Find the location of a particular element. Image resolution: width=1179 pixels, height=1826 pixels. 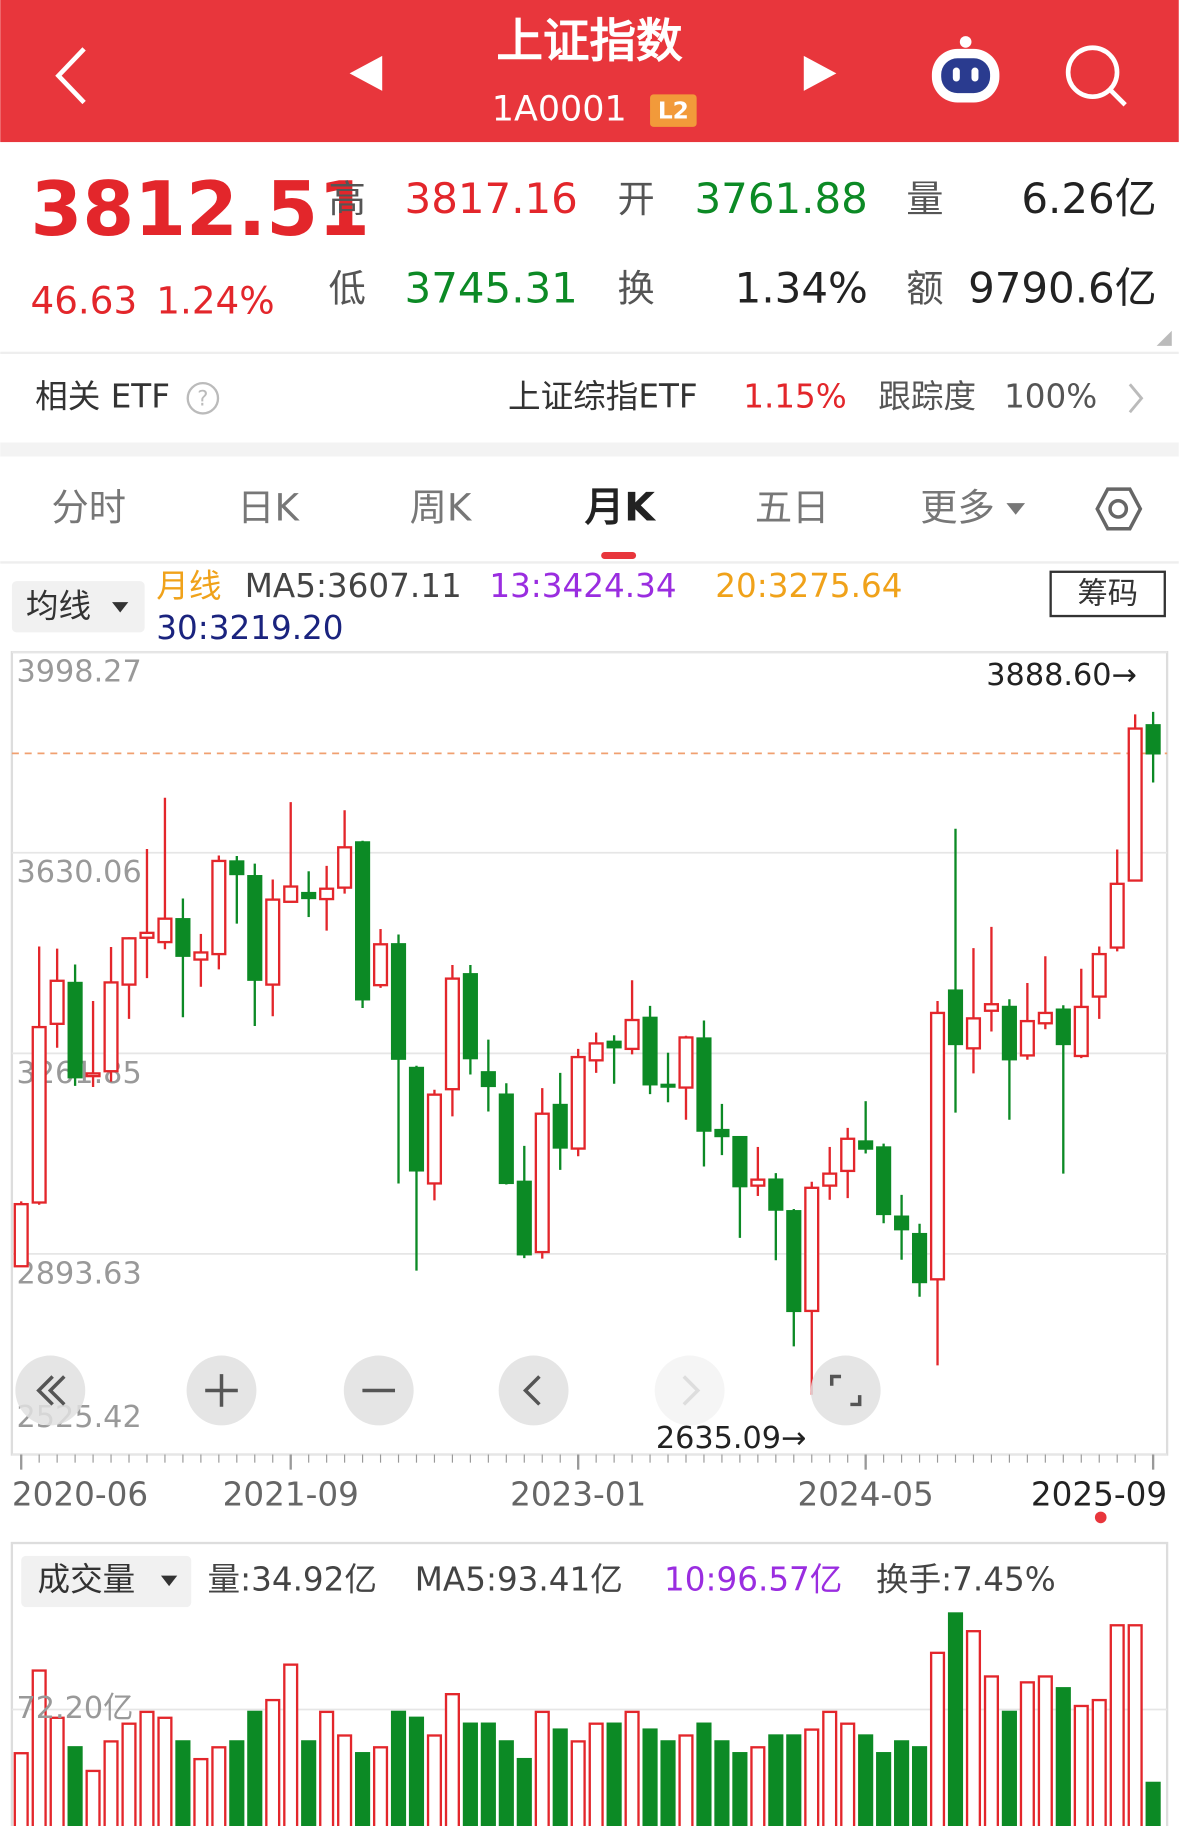

control-circle is located at coordinates (845, 1390).